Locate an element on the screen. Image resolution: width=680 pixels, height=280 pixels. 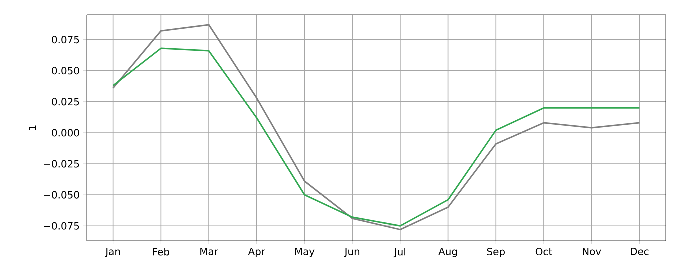
x-tick-label: Jan is located at coordinates (112, 253).